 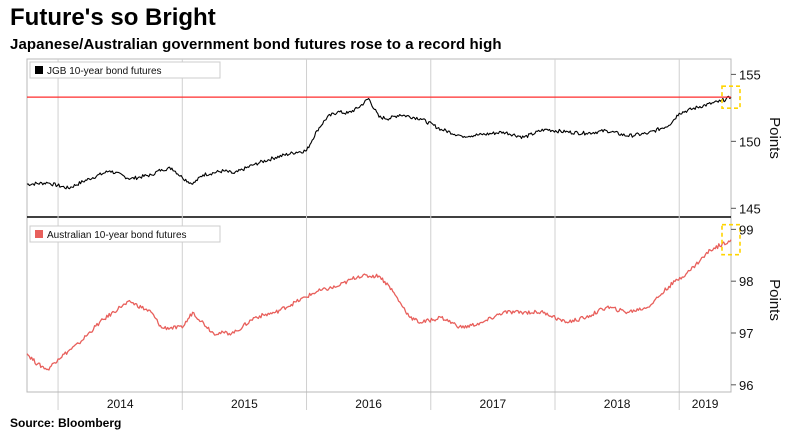 What do you see at coordinates (104, 71) in the screenshot?
I see `jgb-legend-label: JGB 10-year bond futures` at bounding box center [104, 71].